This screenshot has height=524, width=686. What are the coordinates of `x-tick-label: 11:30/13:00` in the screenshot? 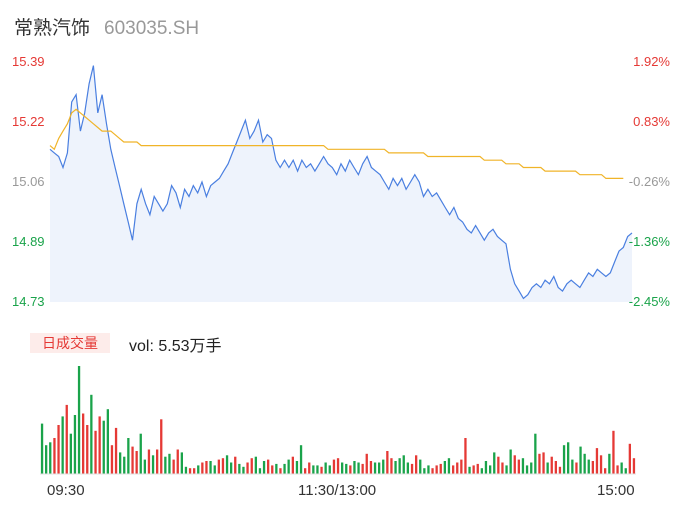 It's located at (337, 490).